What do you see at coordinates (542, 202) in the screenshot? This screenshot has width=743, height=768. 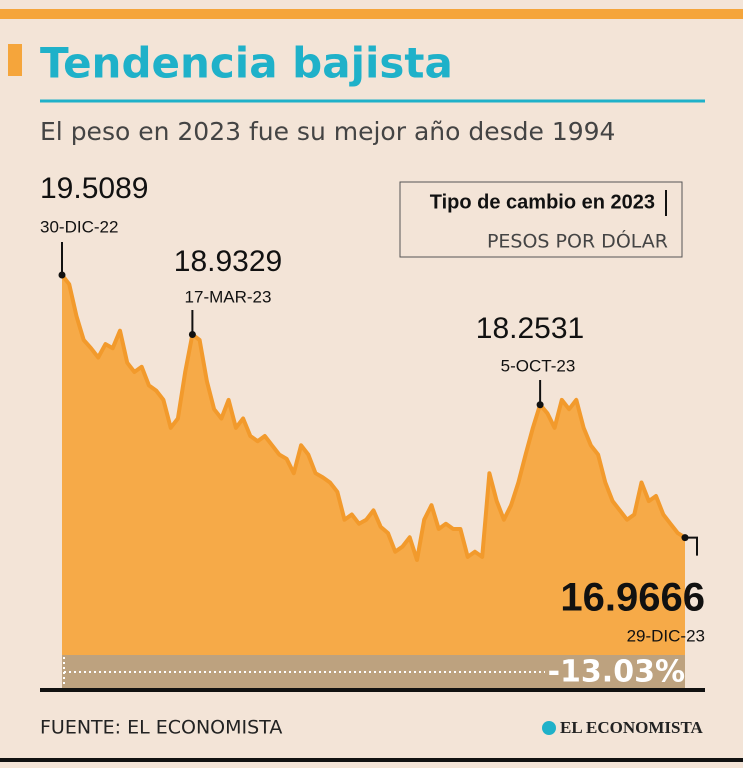 I see `legend-title: Tipo de cambio en 2023` at bounding box center [542, 202].